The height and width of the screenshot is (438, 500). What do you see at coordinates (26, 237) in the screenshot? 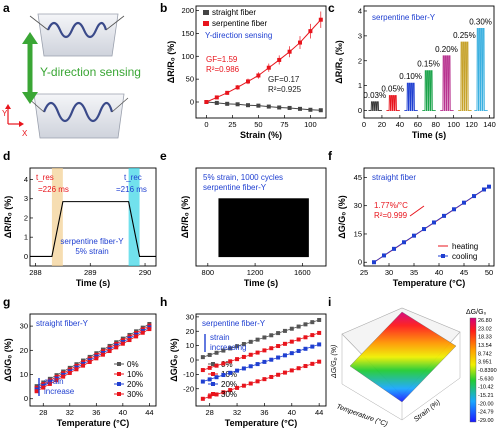
I see `y-tick-label: 1` at bounding box center [26, 237].